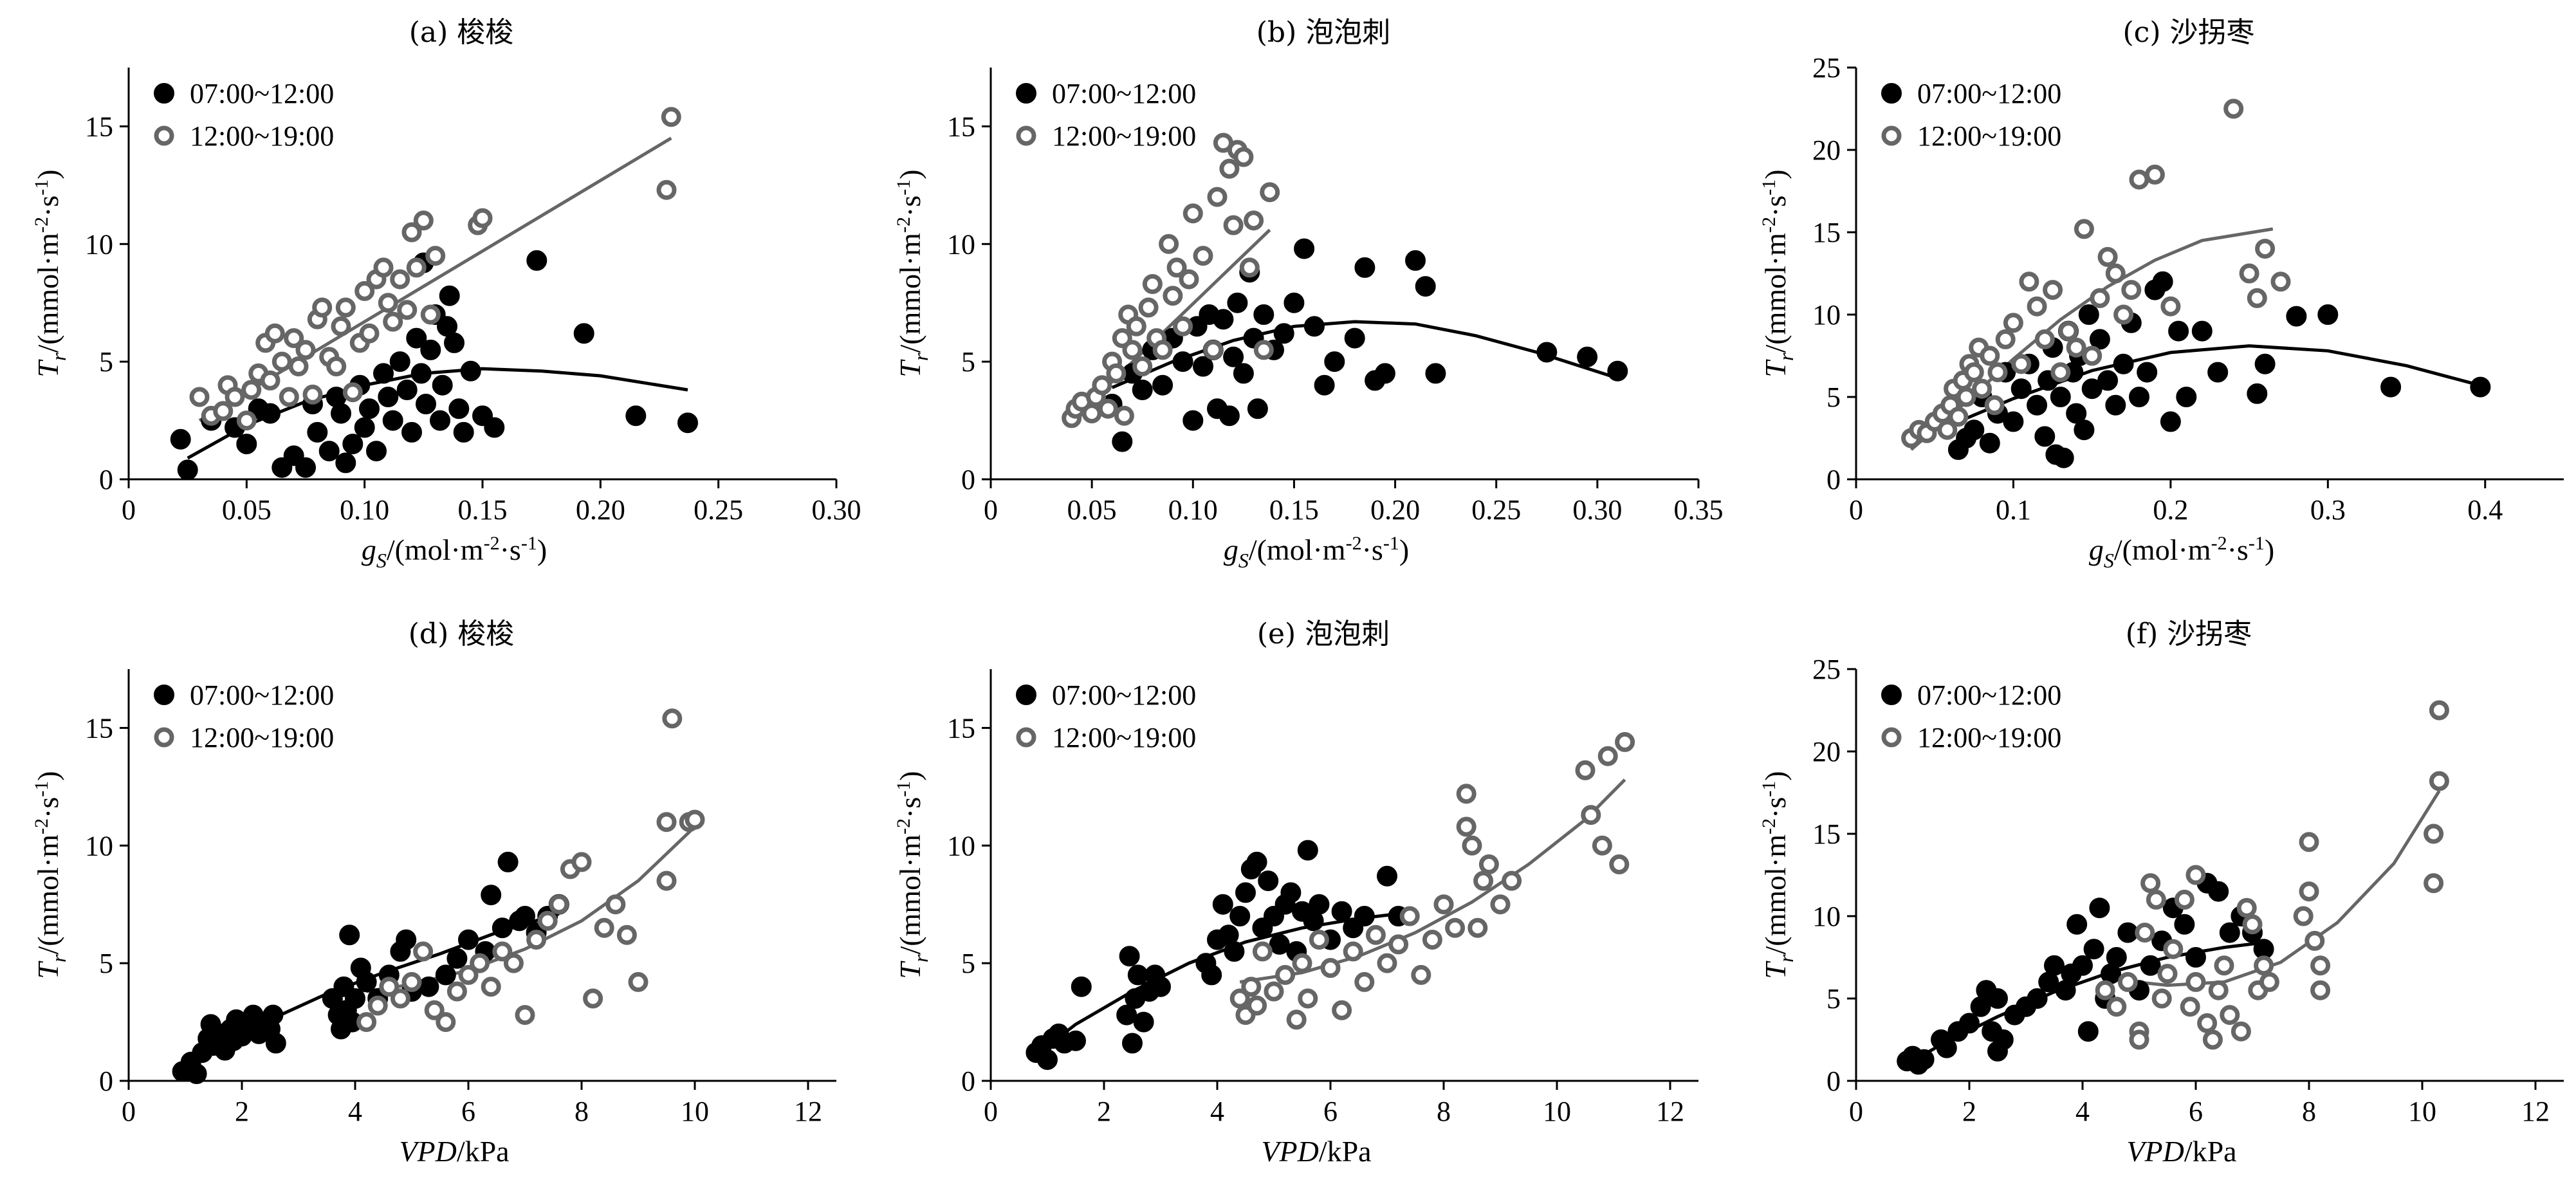 The image size is (2576, 1187). What do you see at coordinates (1775, 293) in the screenshot?
I see `y-axis-label-part: /(mmol·m` at bounding box center [1775, 293].